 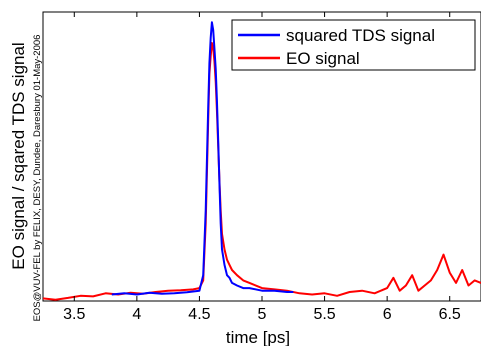 I want to click on x-tick-label: 6.5, so click(x=450, y=314).